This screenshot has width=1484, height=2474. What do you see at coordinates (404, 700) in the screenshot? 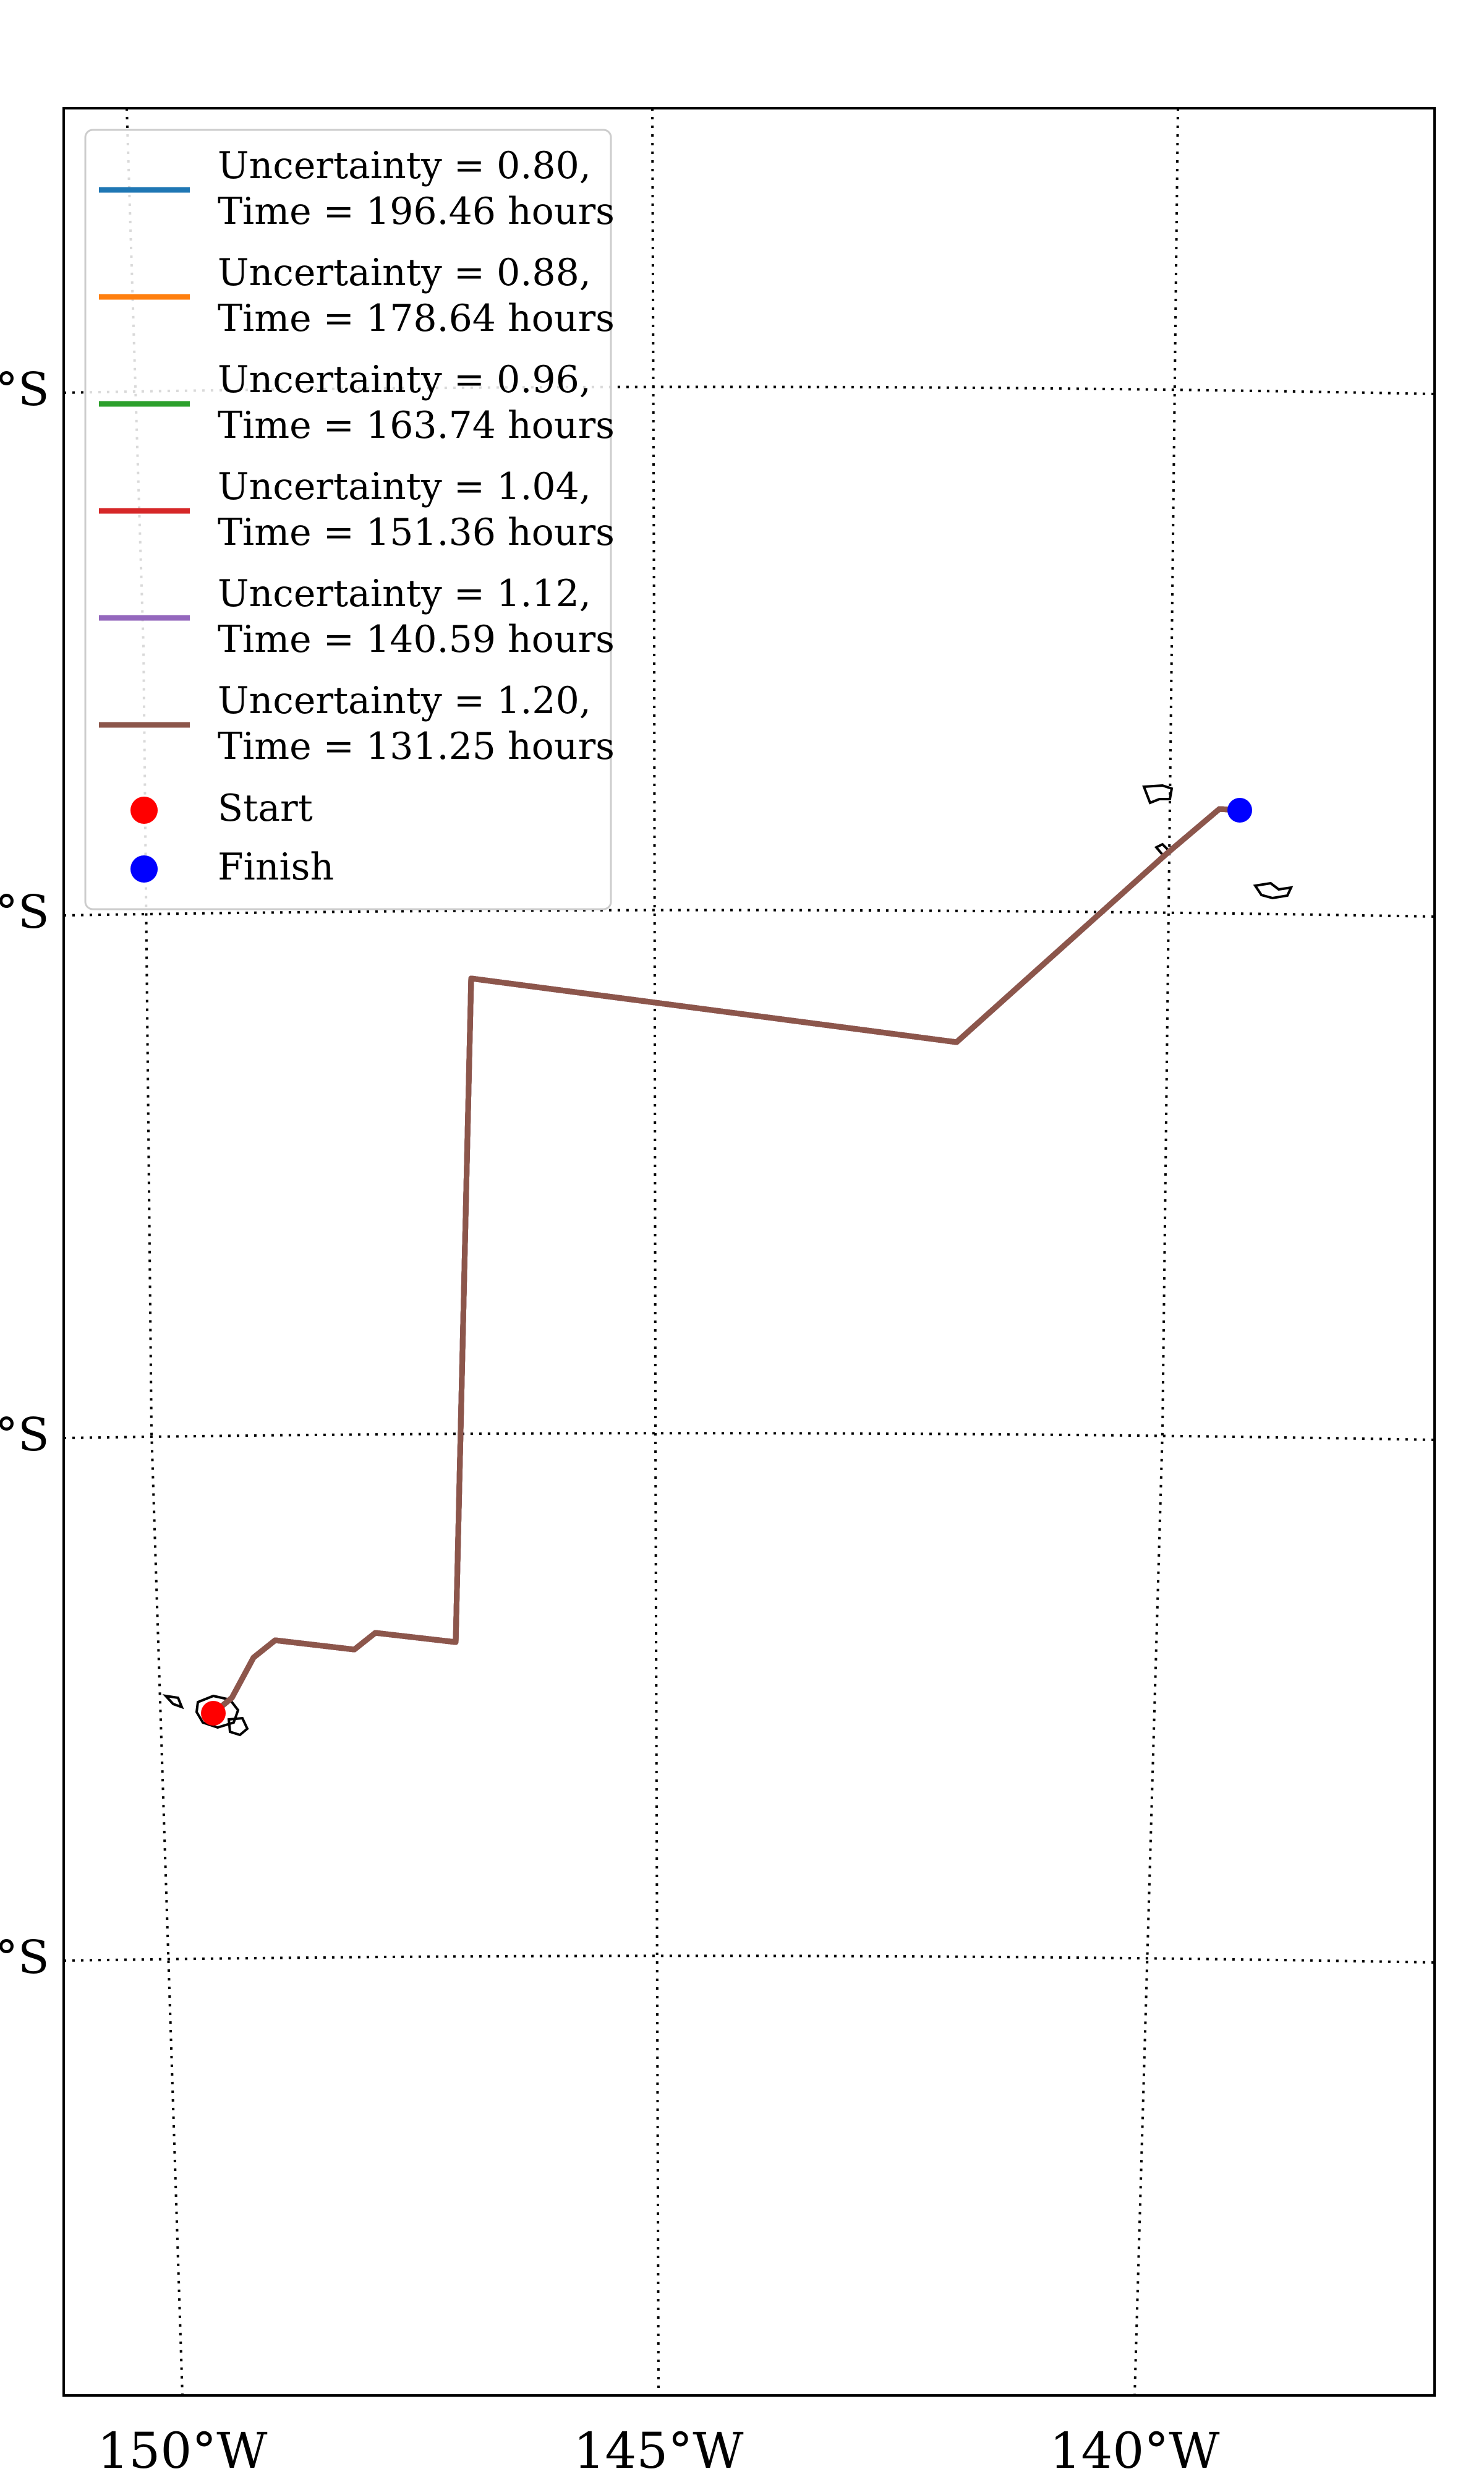
I see `legend-uncertainty-6: Uncertainty = 1.20,` at bounding box center [404, 700].